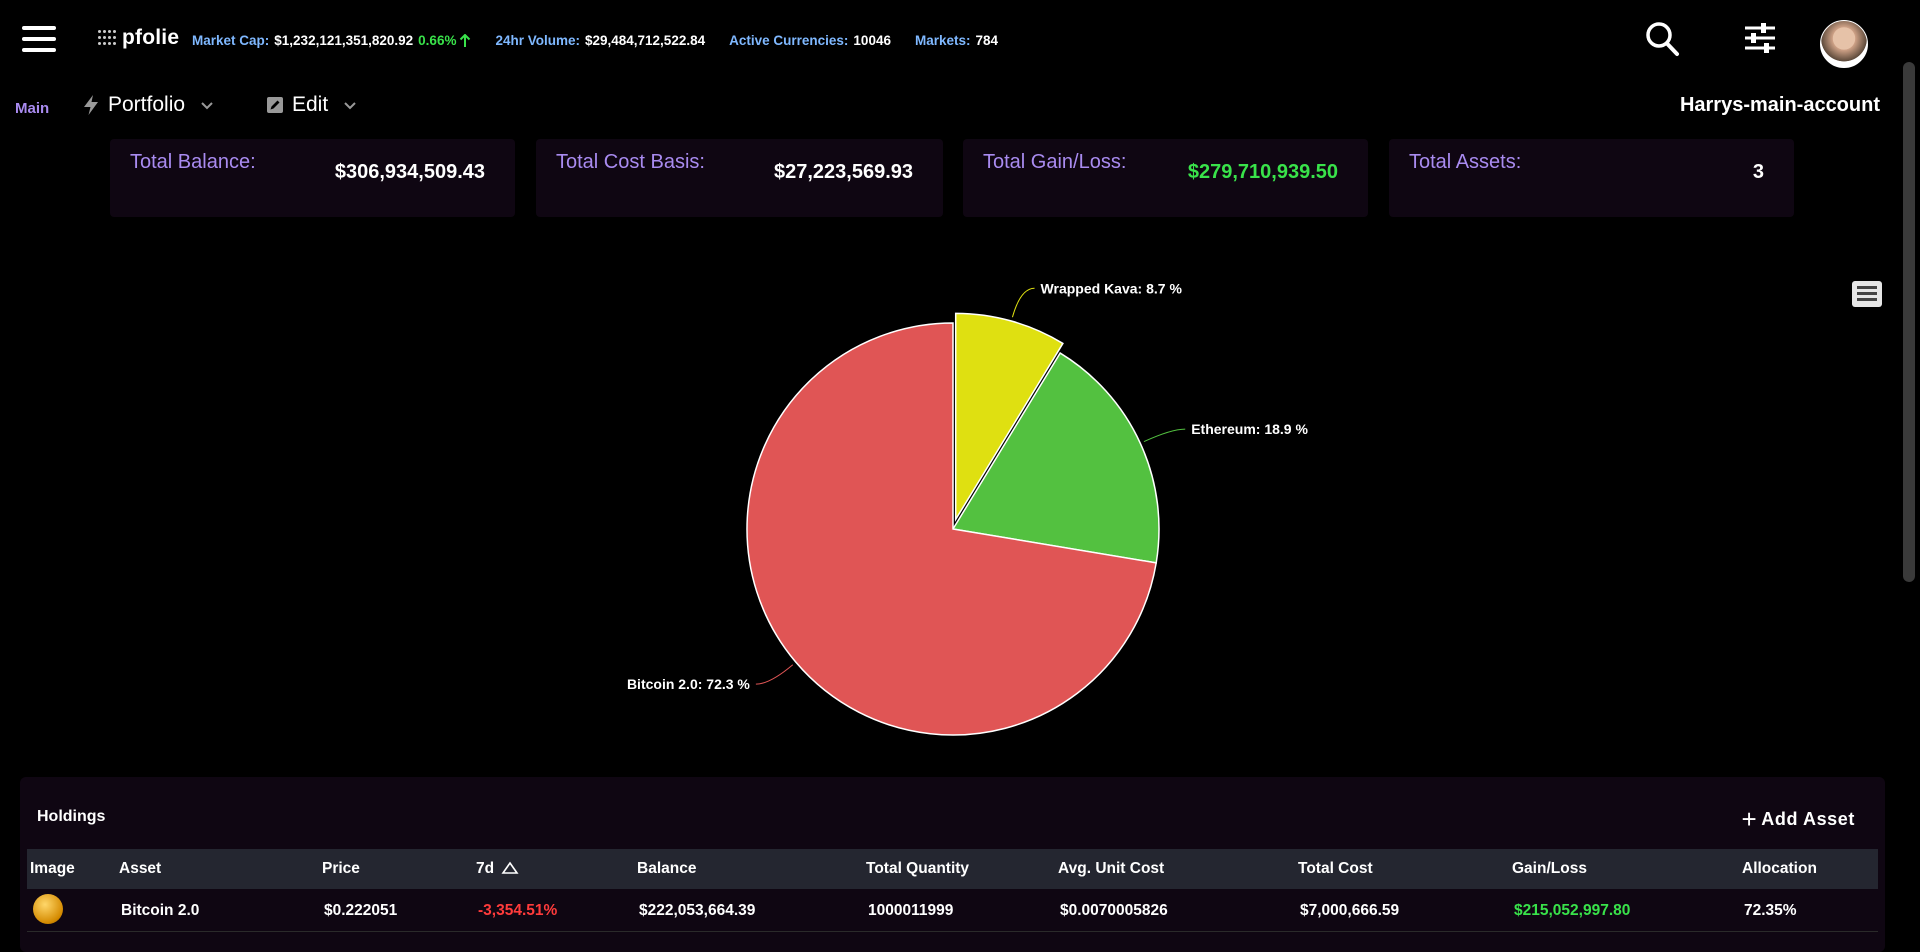 The width and height of the screenshot is (1920, 952). What do you see at coordinates (193, 162) in the screenshot?
I see `card-label: Total Balance:` at bounding box center [193, 162].